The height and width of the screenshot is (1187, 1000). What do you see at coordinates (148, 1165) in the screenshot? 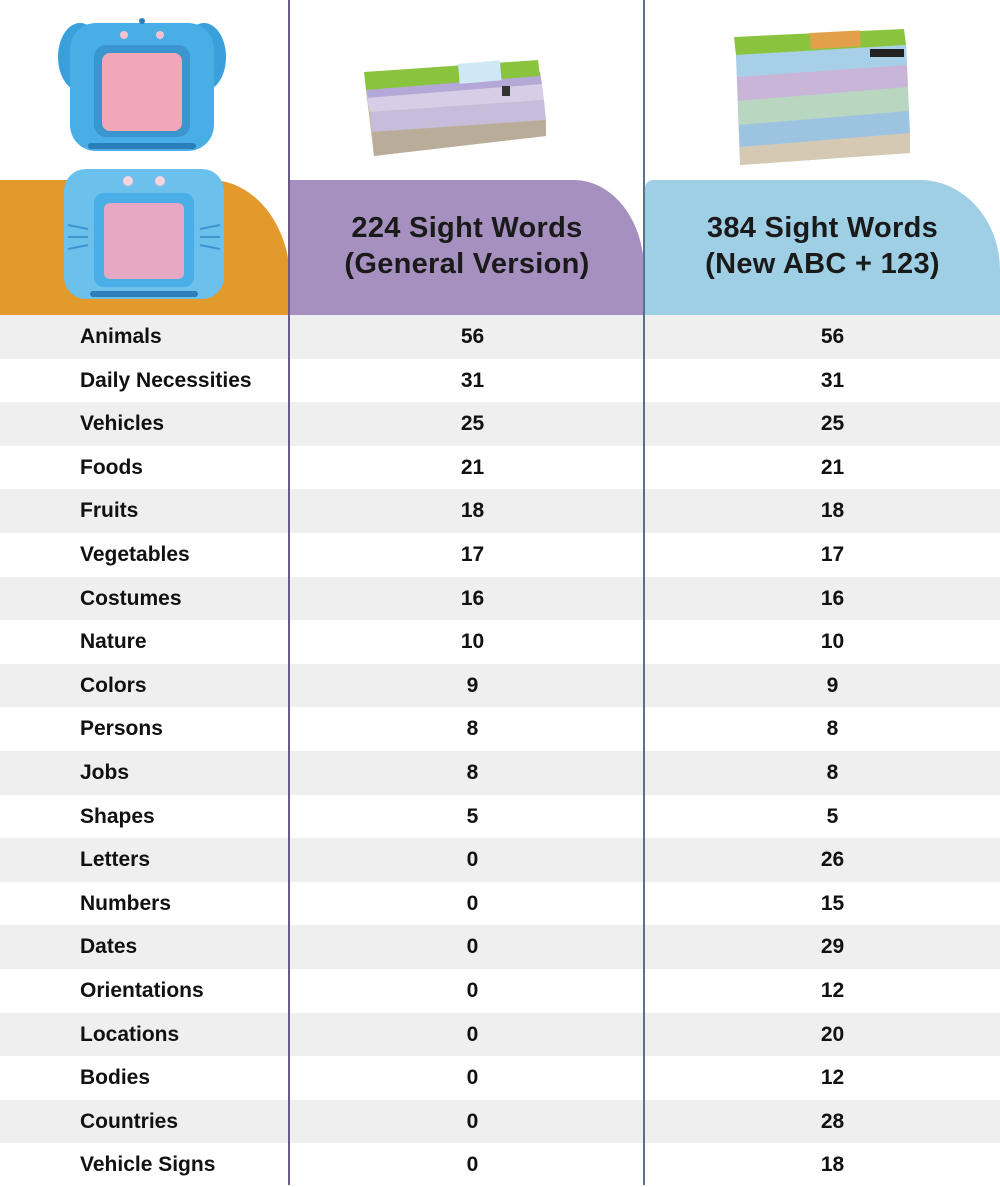
I see `row-label: Vehicle Signs` at bounding box center [148, 1165].